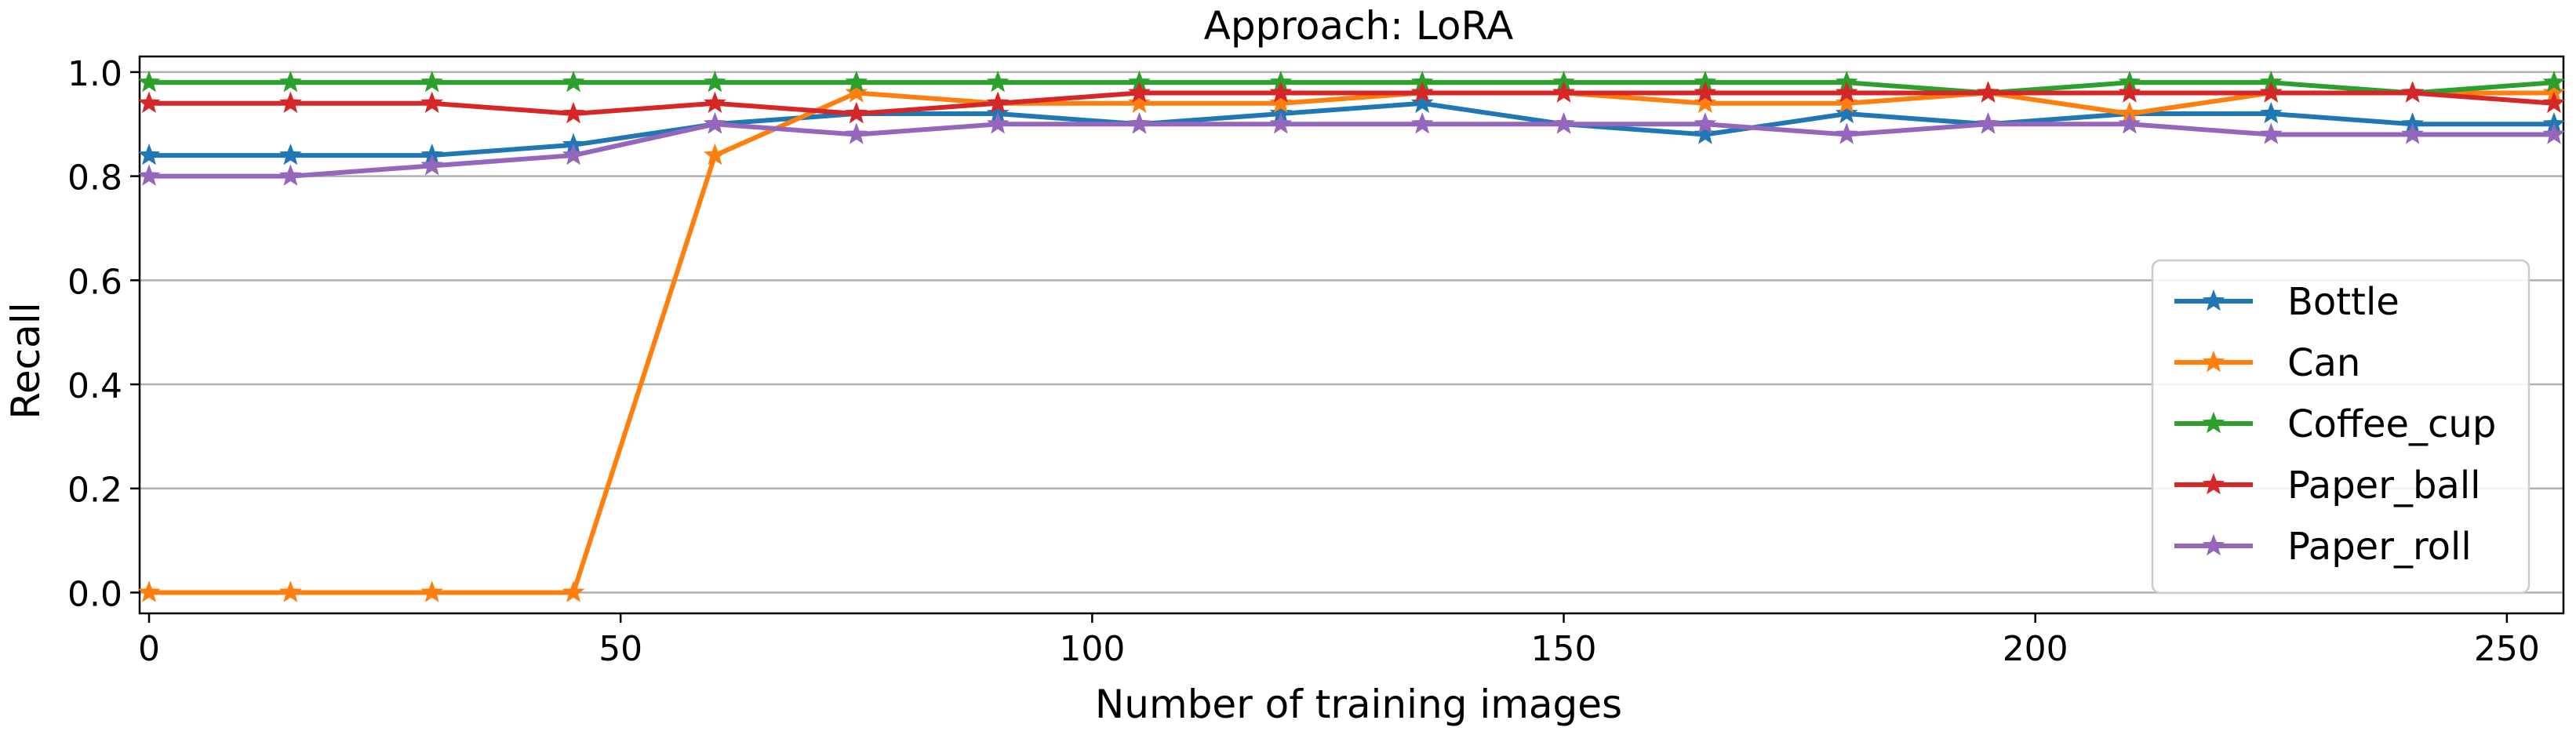  What do you see at coordinates (2343, 302) in the screenshot?
I see `legend-label: Bottle` at bounding box center [2343, 302].